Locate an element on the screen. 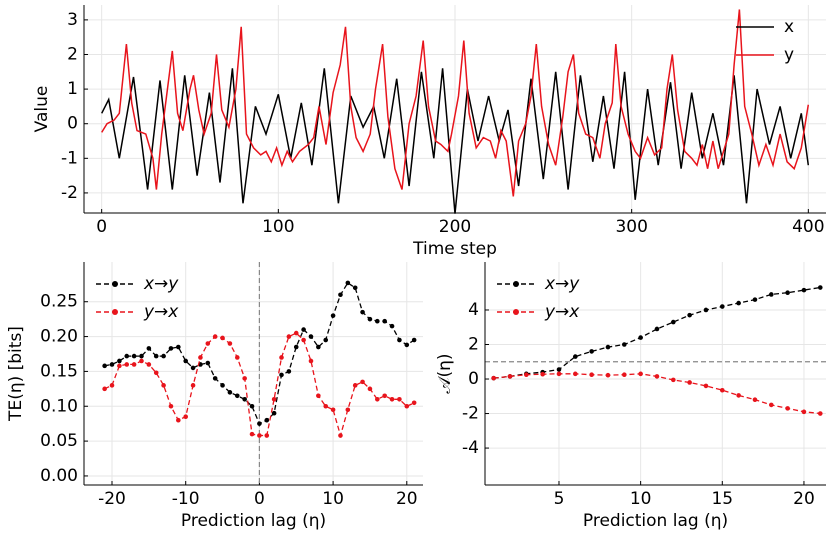 Image resolution: width=831 pixels, height=544 pixels. x-tick-label: 10 is located at coordinates (641, 499).